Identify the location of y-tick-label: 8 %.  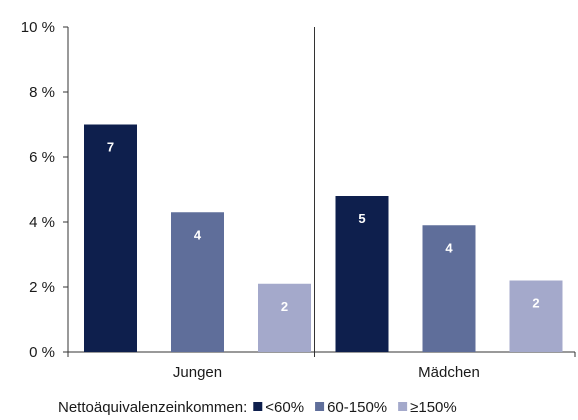
(42, 92).